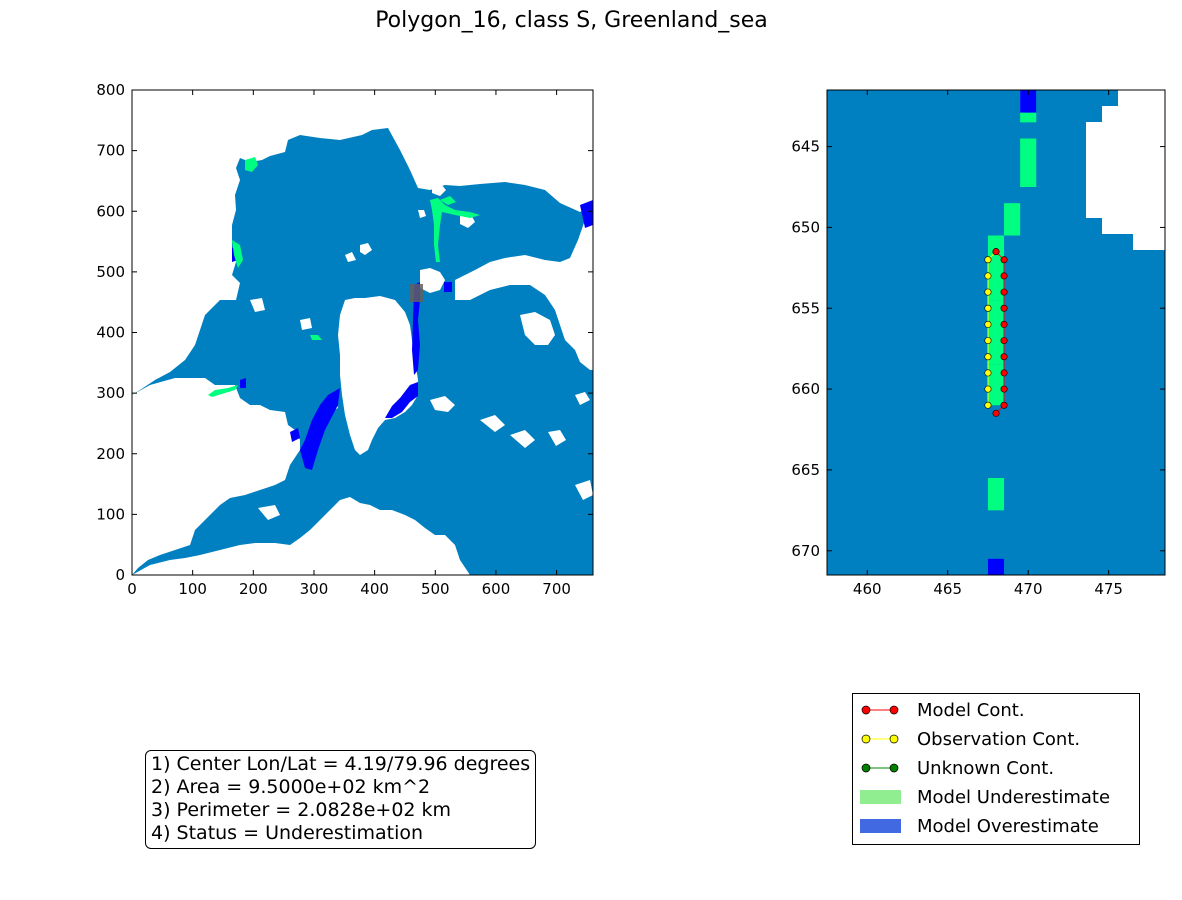 The height and width of the screenshot is (900, 1182). What do you see at coordinates (880, 710) in the screenshot?
I see `red-line-marker-icon` at bounding box center [880, 710].